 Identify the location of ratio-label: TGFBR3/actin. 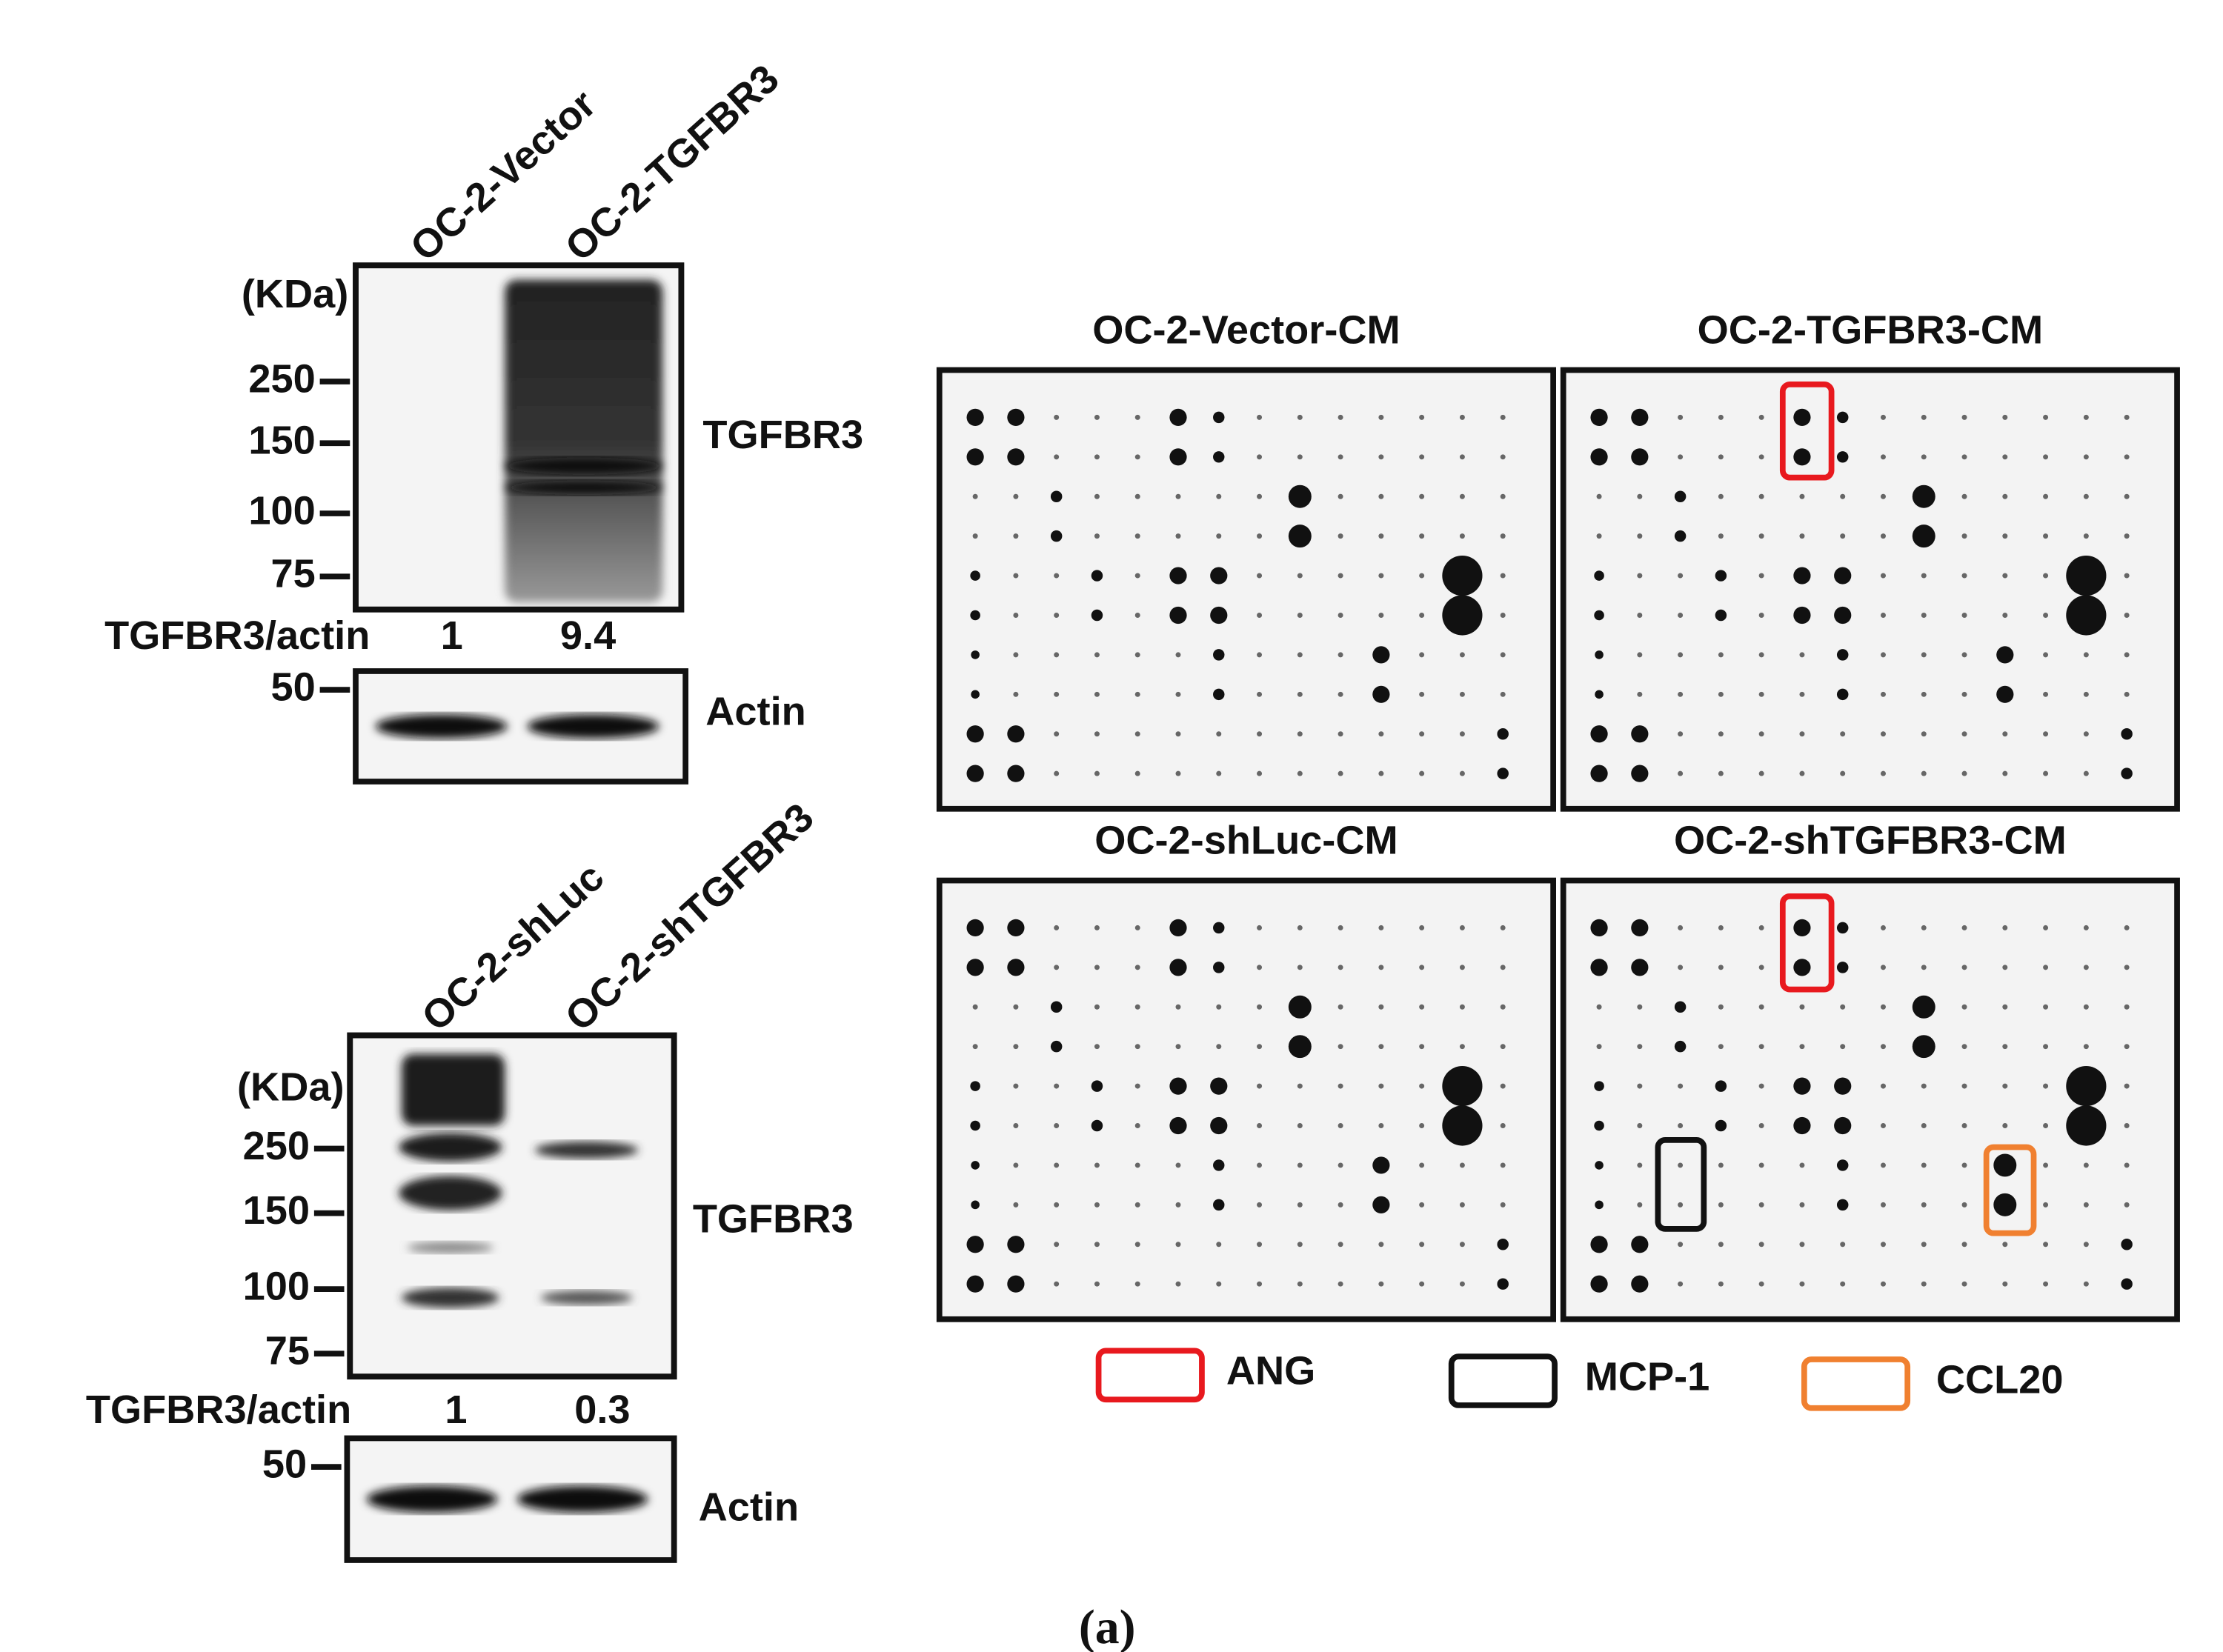
(218, 1410).